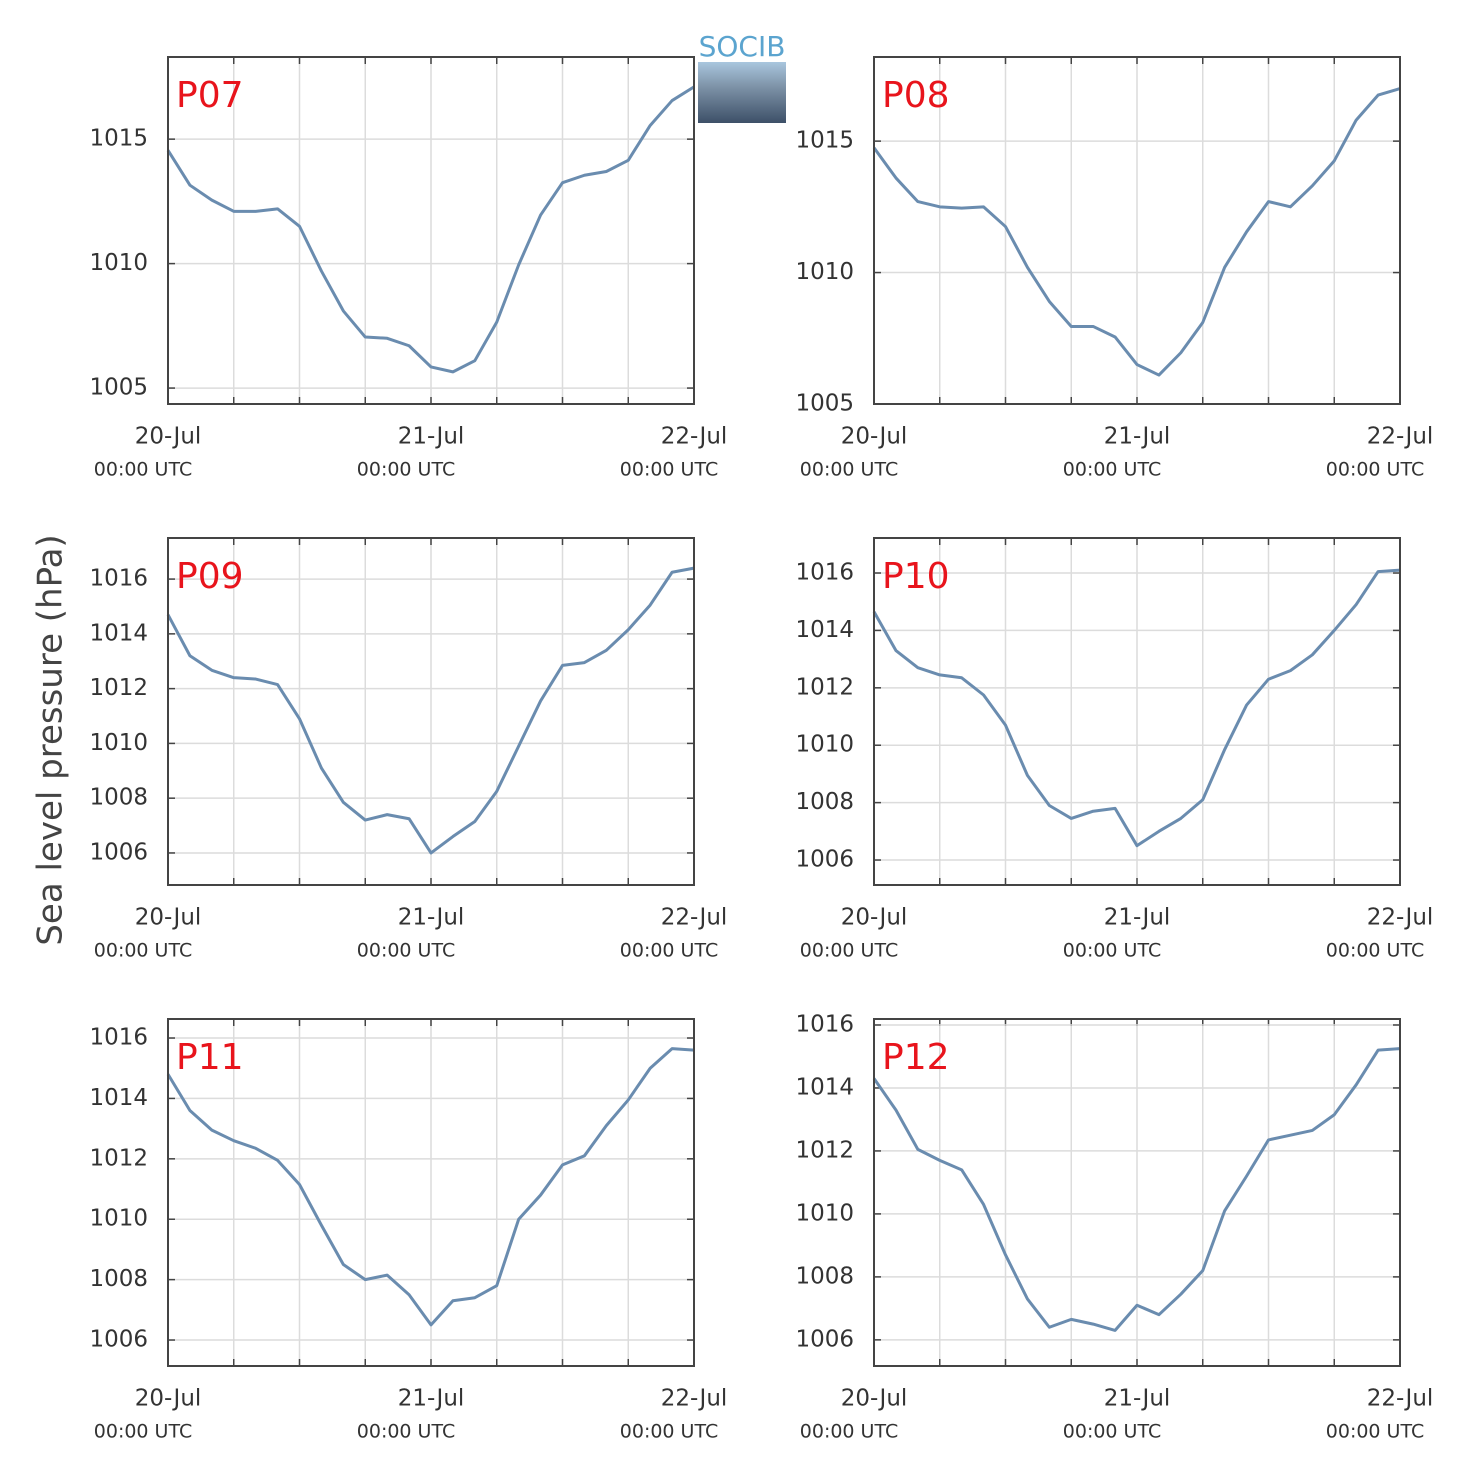  What do you see at coordinates (916, 95) in the screenshot?
I see `panel-title: P08` at bounding box center [916, 95].